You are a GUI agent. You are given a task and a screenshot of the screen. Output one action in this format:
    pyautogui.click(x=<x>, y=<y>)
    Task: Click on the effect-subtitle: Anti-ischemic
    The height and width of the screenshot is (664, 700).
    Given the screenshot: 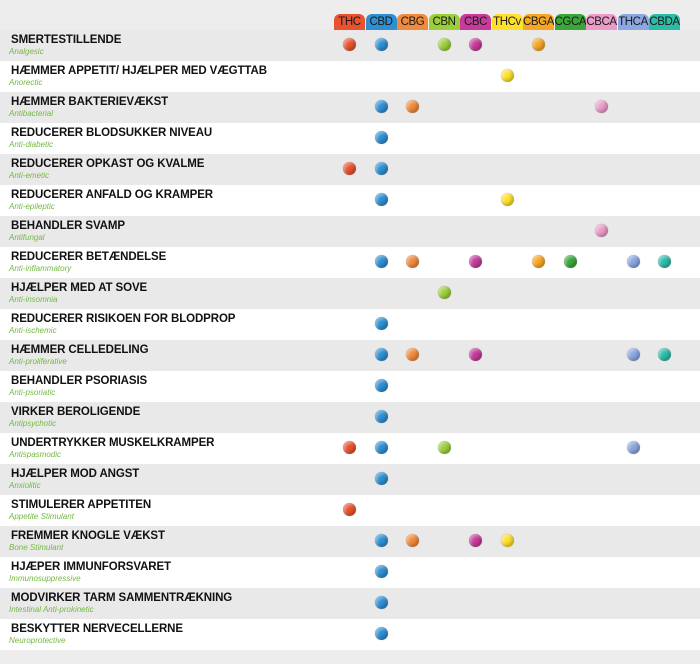 What is the action you would take?
    pyautogui.click(x=33, y=330)
    